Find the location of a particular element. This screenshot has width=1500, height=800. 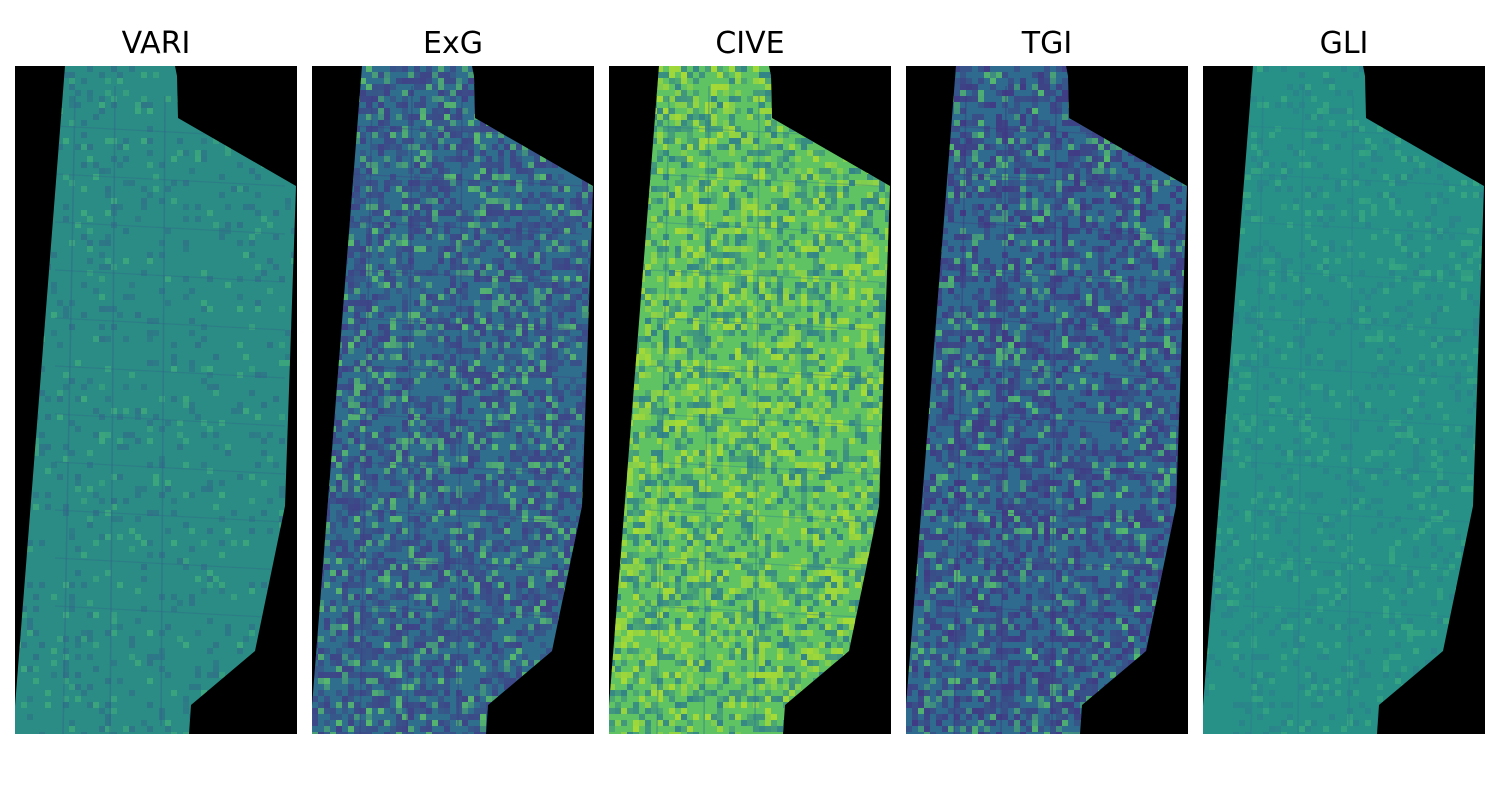

panel-title-gli: GLI is located at coordinates (1344, 43).